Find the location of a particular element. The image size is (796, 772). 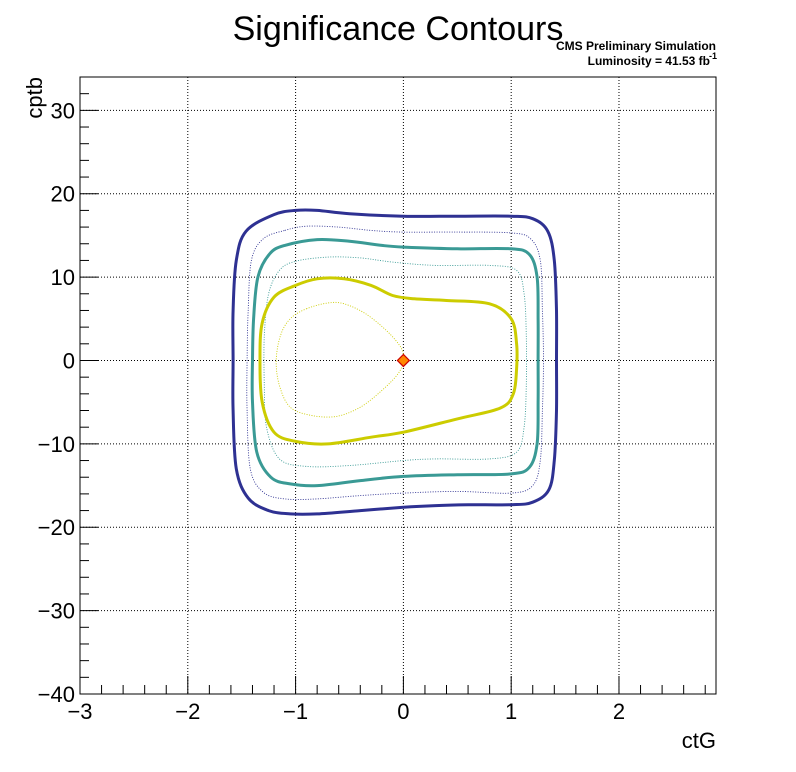

y-tick-label: 0 is located at coordinates (69, 360).